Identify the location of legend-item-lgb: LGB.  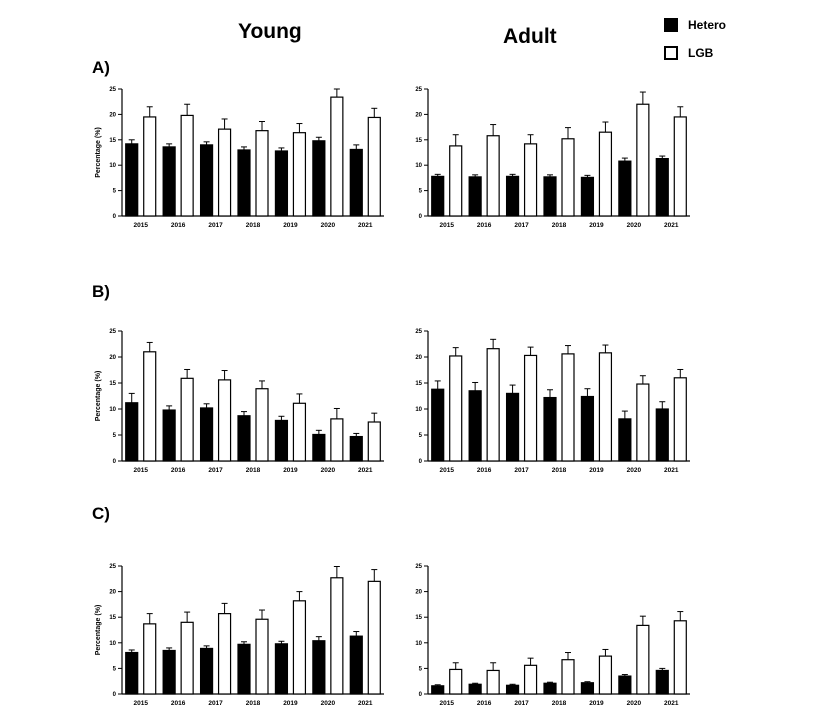
(695, 53).